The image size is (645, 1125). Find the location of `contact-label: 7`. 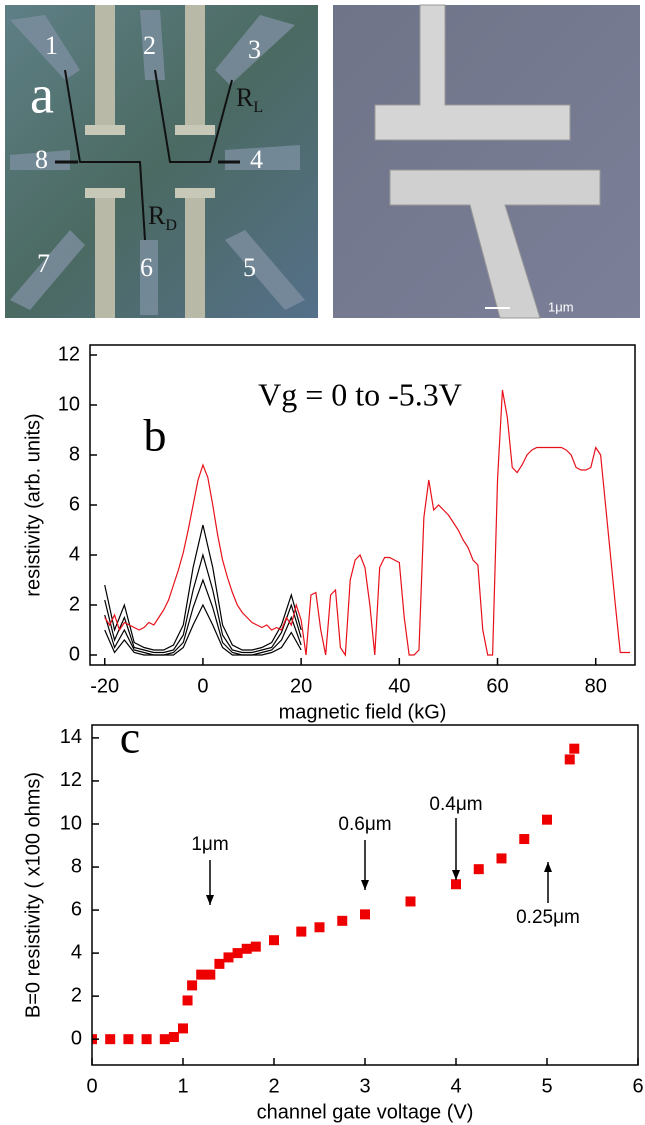

contact-label: 7 is located at coordinates (43, 263).